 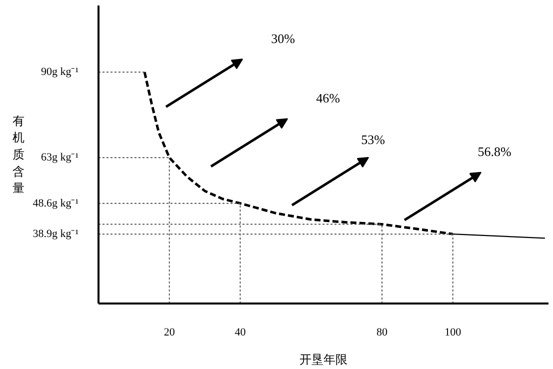 I want to click on y-tick-label: 90g kg⁻¹, so click(x=59, y=72).